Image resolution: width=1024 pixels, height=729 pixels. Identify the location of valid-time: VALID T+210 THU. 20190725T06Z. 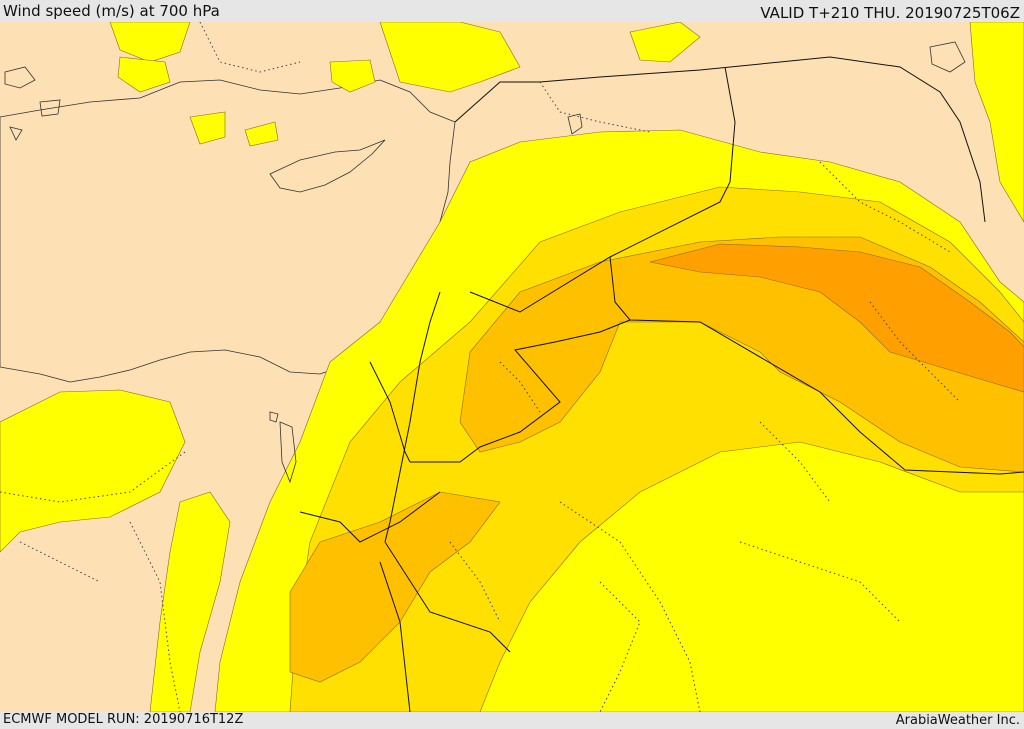
(890, 13).